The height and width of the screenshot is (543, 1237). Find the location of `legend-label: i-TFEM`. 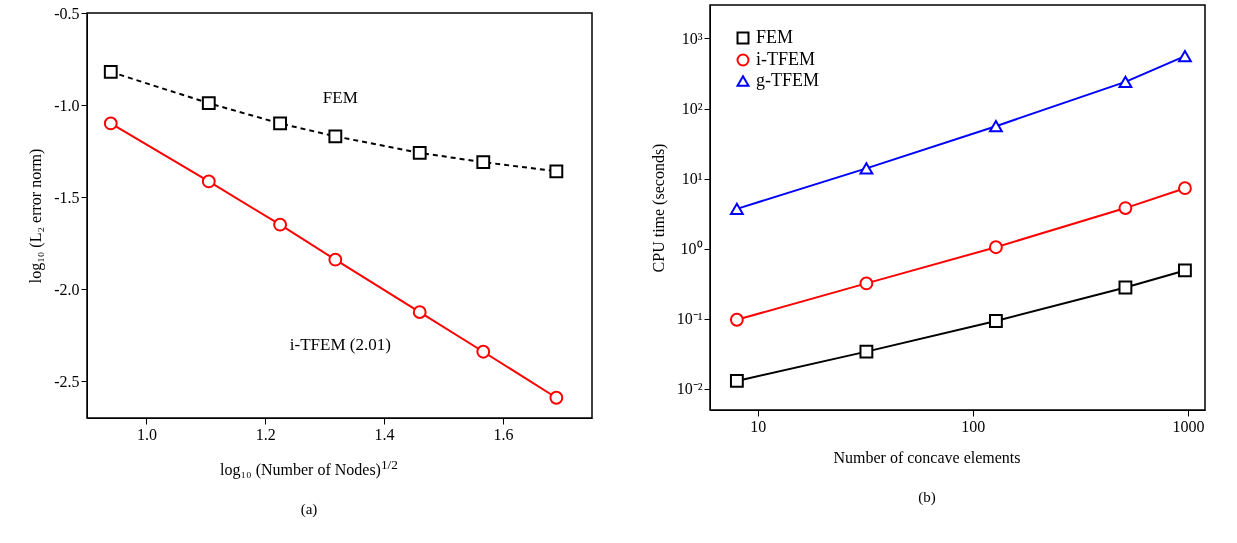

legend-label: i-TFEM is located at coordinates (785, 59).